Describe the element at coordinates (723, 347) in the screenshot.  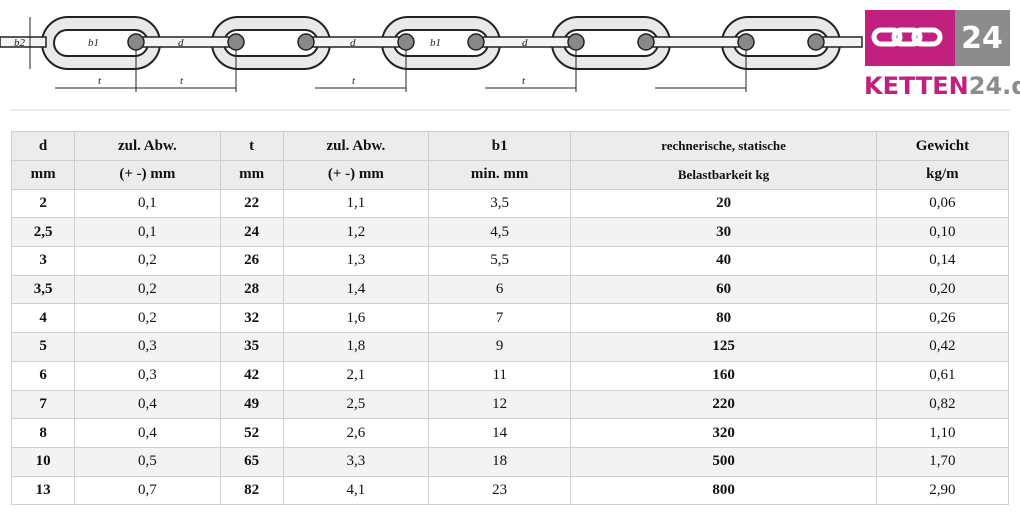
I see `table-cell: 125` at that location.